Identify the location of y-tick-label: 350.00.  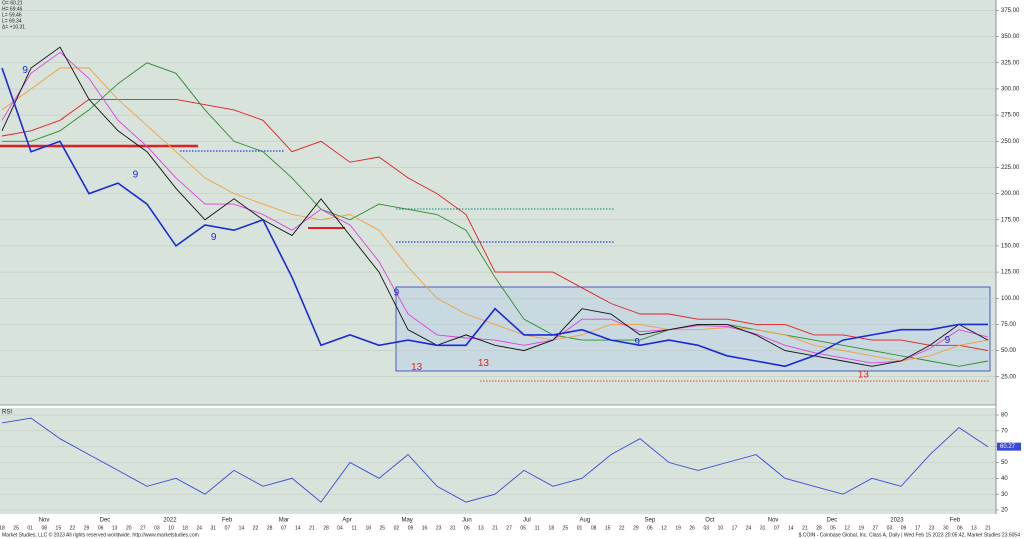
(1010, 37).